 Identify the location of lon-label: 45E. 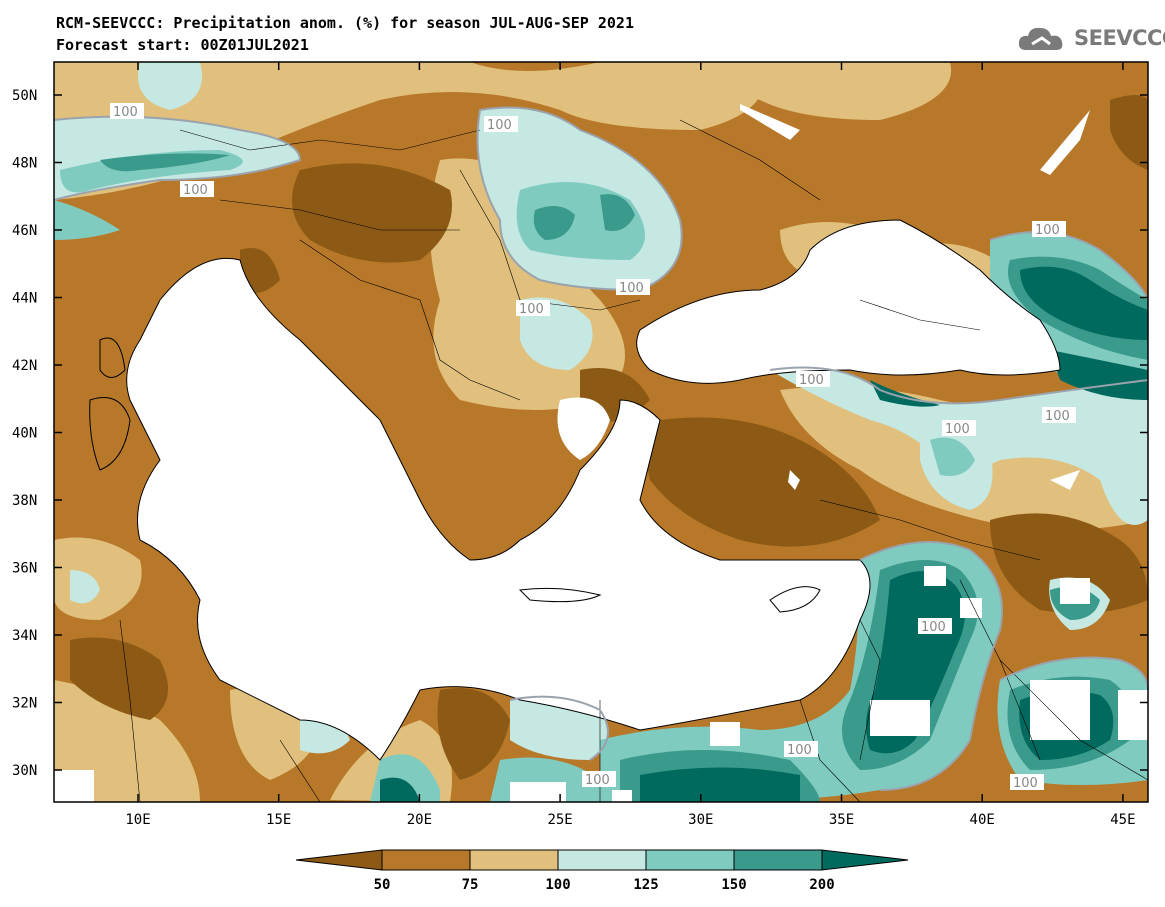
(1122, 820).